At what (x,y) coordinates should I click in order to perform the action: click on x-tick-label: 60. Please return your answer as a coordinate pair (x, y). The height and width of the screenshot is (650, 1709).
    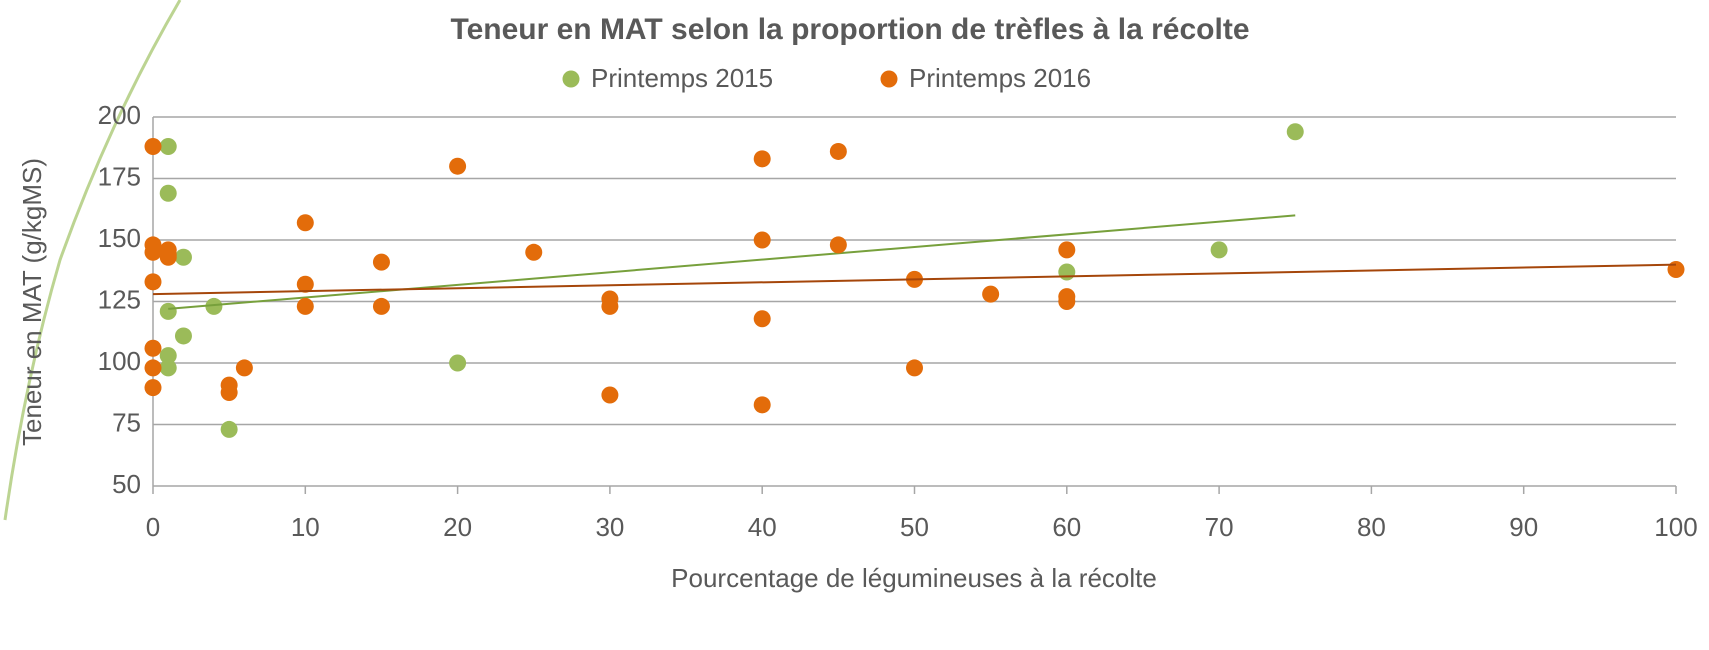
    Looking at the image, I should click on (1066, 527).